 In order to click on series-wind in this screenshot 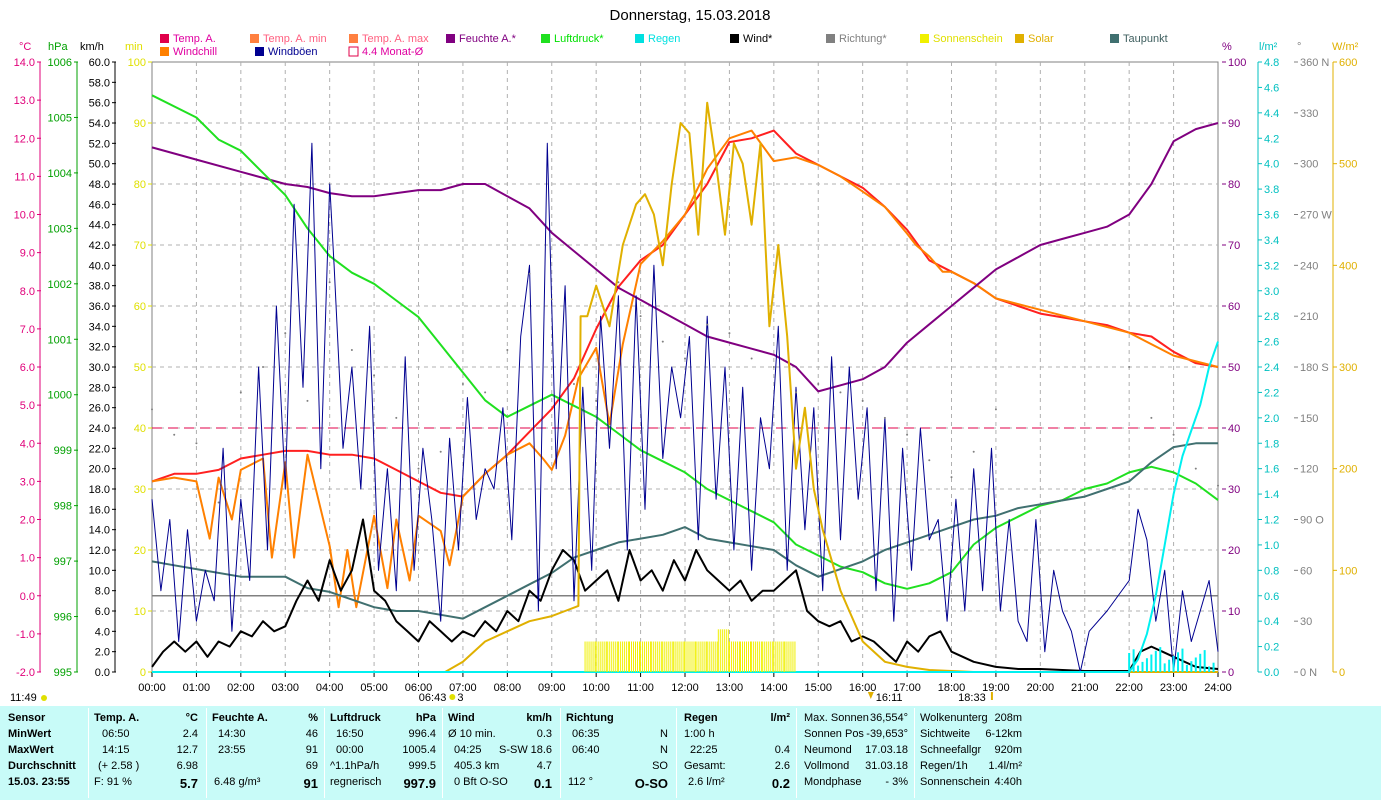, I will do `click(685, 595)`.